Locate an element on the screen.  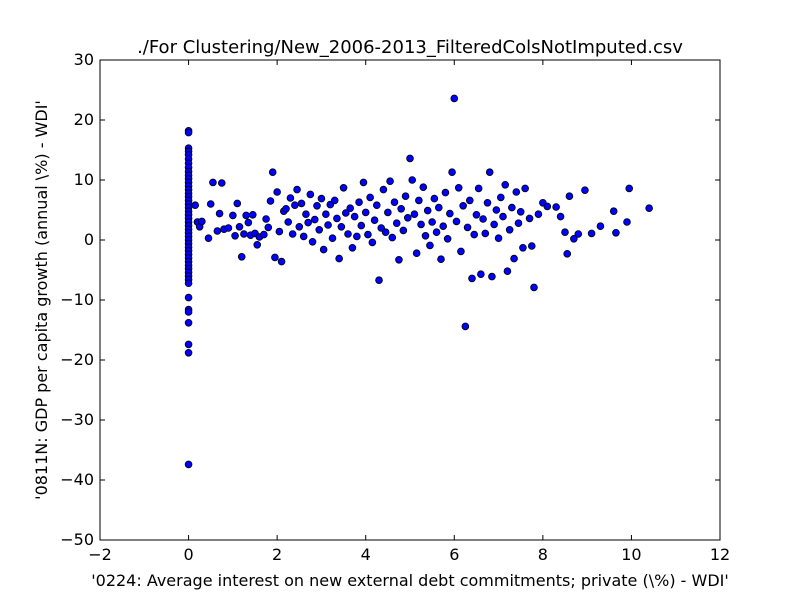
x-tick-label: −2 is located at coordinates (100, 554).